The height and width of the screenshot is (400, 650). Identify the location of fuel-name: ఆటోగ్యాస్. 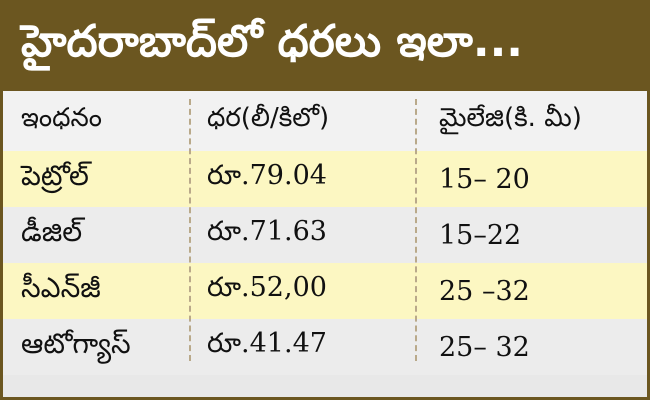
(76, 343).